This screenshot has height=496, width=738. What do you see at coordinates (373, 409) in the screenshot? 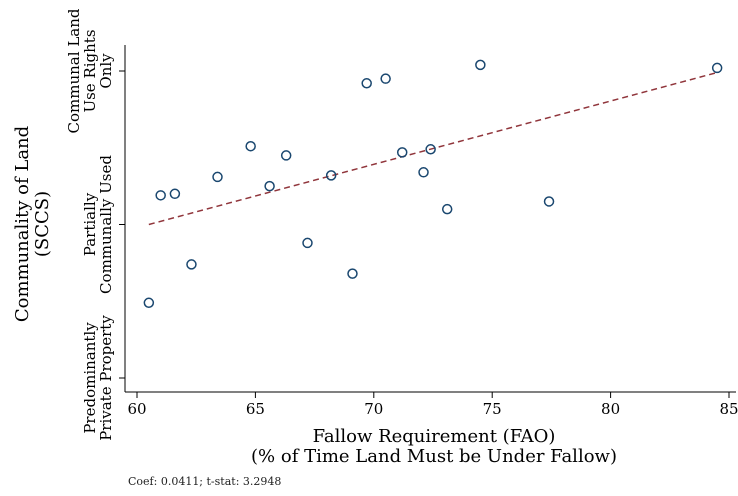
I see `x-tick-label: 70` at bounding box center [373, 409].